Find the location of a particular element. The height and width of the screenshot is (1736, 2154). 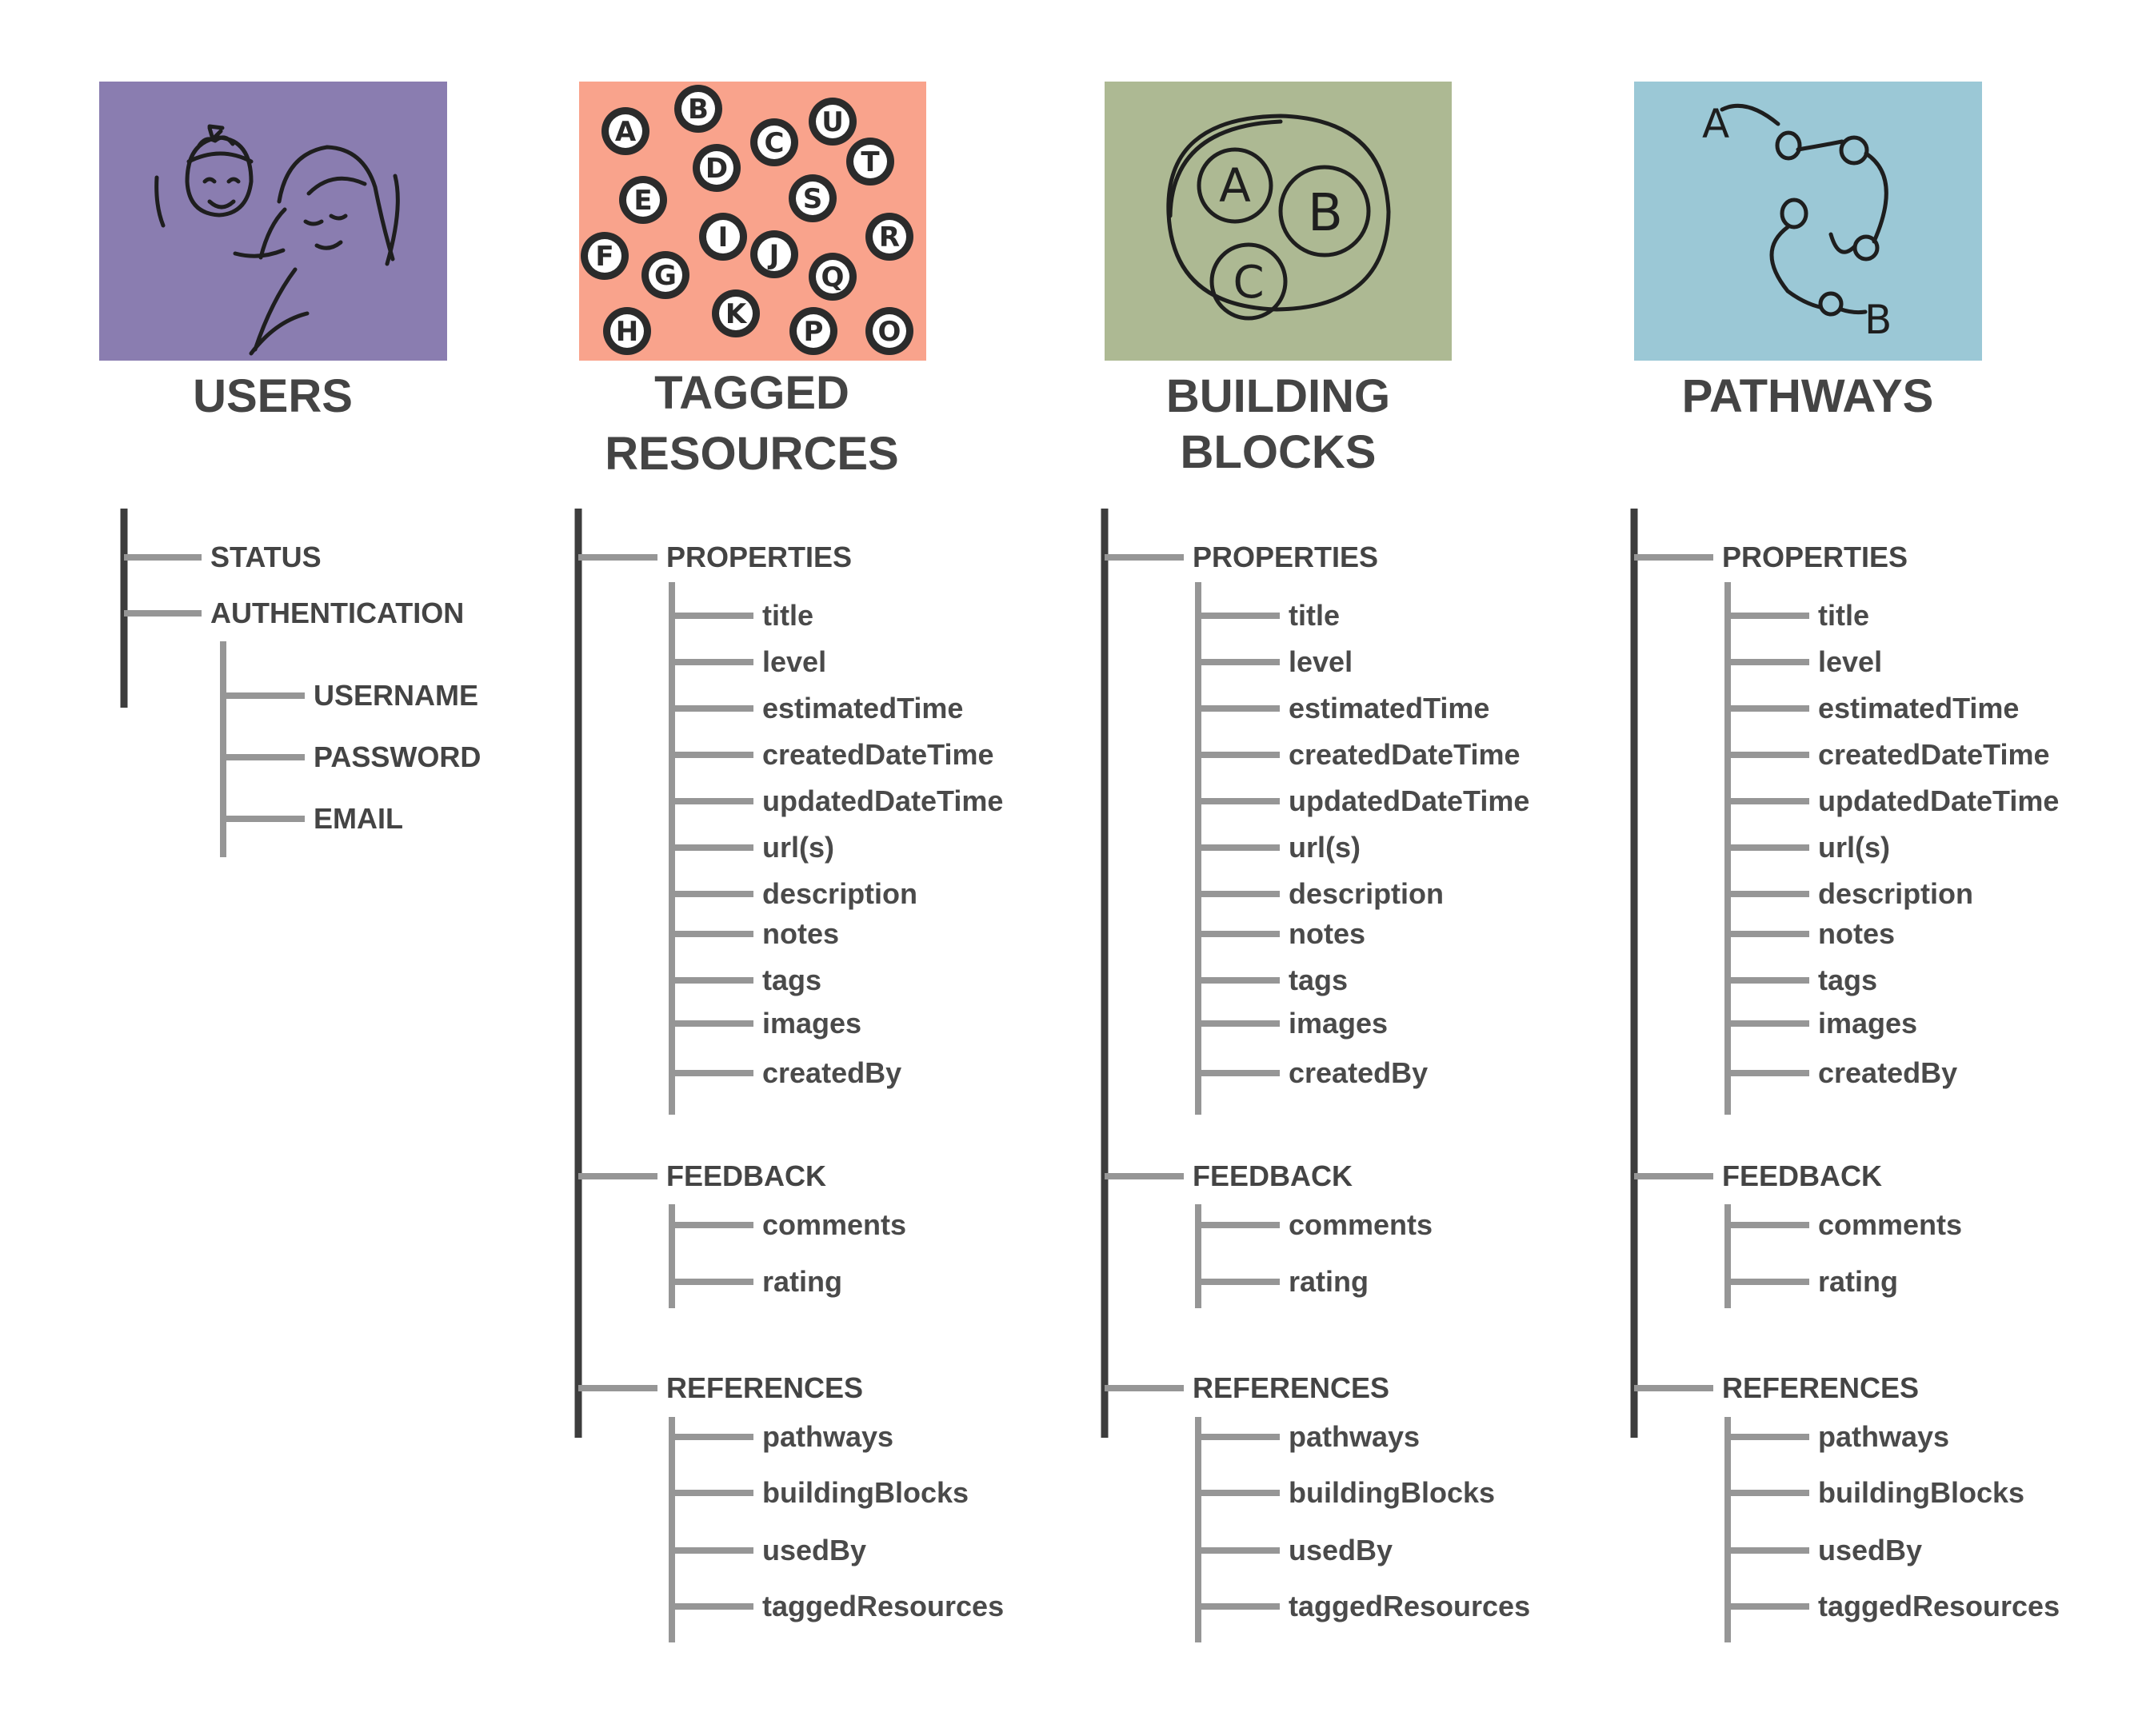

tag-disc: T is located at coordinates (870, 162).